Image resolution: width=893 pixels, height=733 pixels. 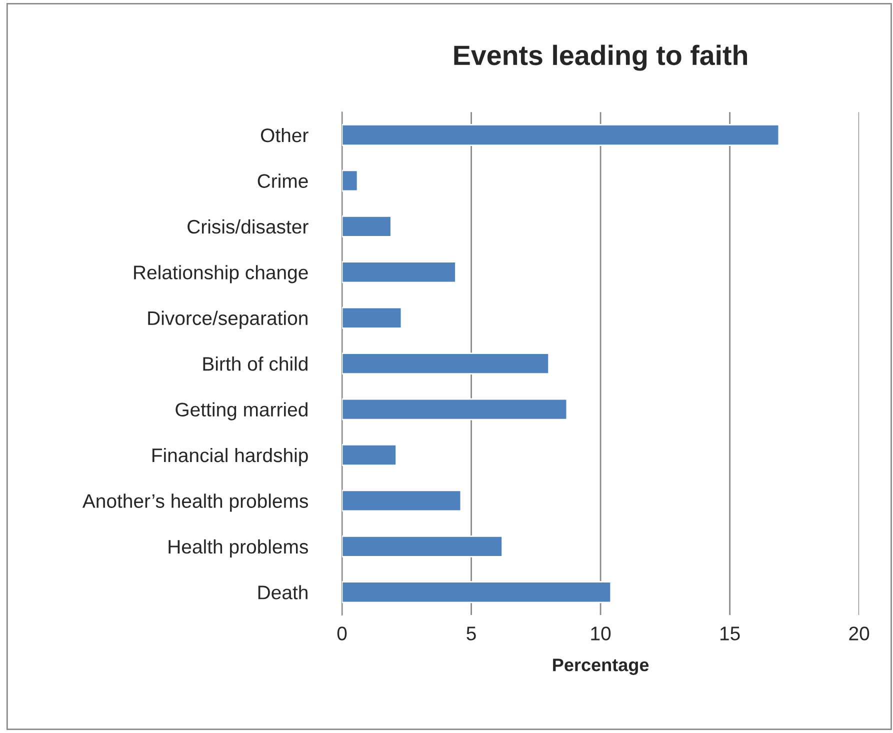 What do you see at coordinates (221, 274) in the screenshot?
I see `y-tick-label: Relationship change` at bounding box center [221, 274].